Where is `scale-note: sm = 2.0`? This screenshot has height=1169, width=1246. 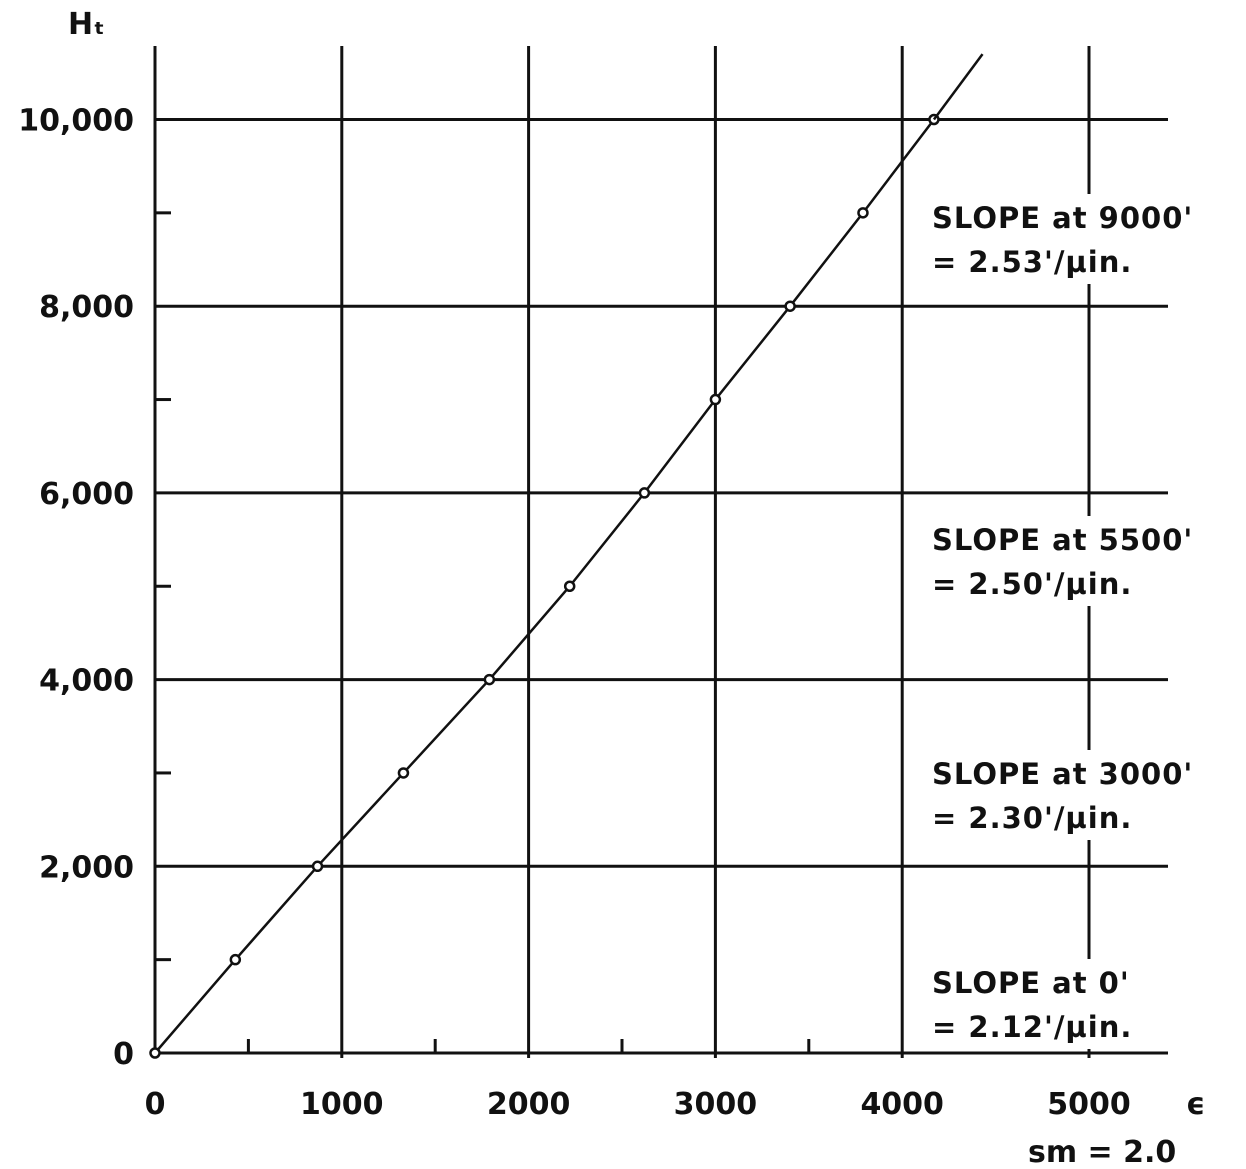 scale-note: sm = 2.0 is located at coordinates (1102, 1152).